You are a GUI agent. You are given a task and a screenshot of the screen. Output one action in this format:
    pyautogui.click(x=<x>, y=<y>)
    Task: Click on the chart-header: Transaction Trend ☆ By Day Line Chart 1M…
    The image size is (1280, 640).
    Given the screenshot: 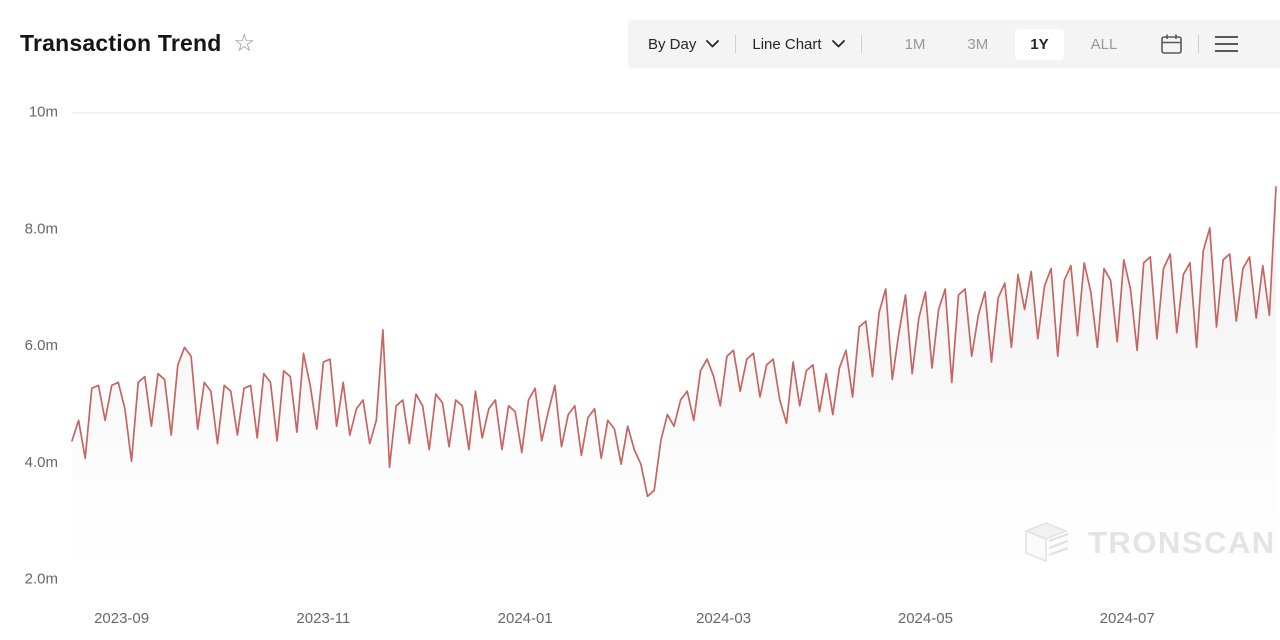 What is the action you would take?
    pyautogui.click(x=640, y=36)
    